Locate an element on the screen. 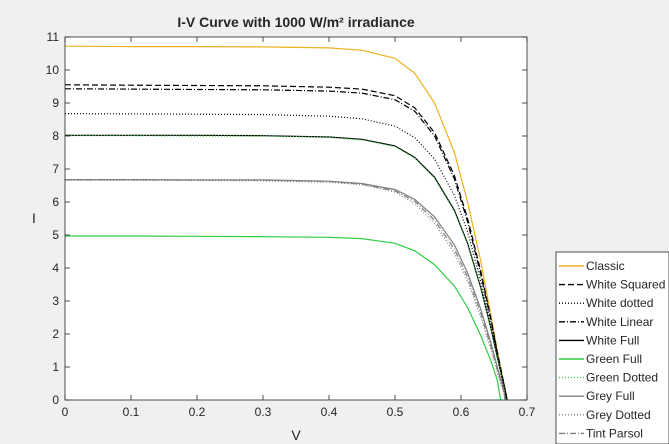 The image size is (669, 444). legend-label: White Squared is located at coordinates (625, 285).